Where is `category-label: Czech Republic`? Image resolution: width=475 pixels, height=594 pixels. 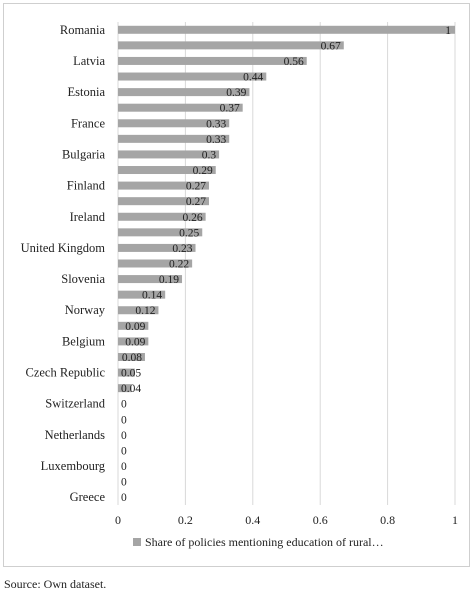 category-label: Czech Republic is located at coordinates (66, 373).